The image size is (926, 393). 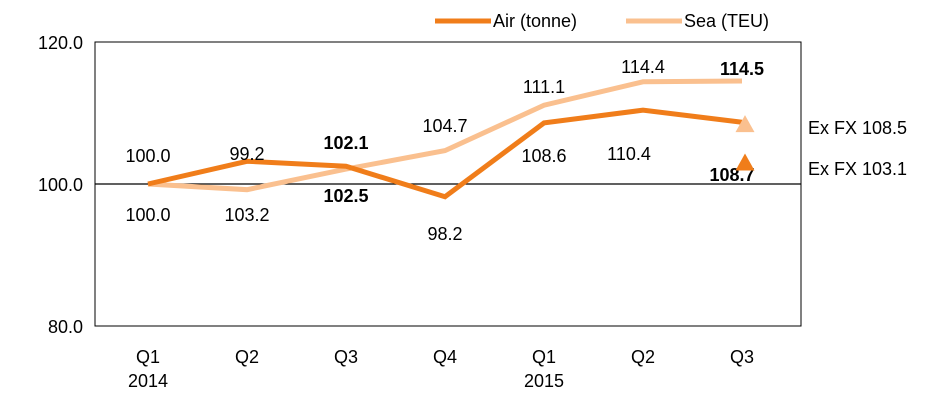 I want to click on ex-fx-label: Ex FX 103.1, so click(x=857, y=169).